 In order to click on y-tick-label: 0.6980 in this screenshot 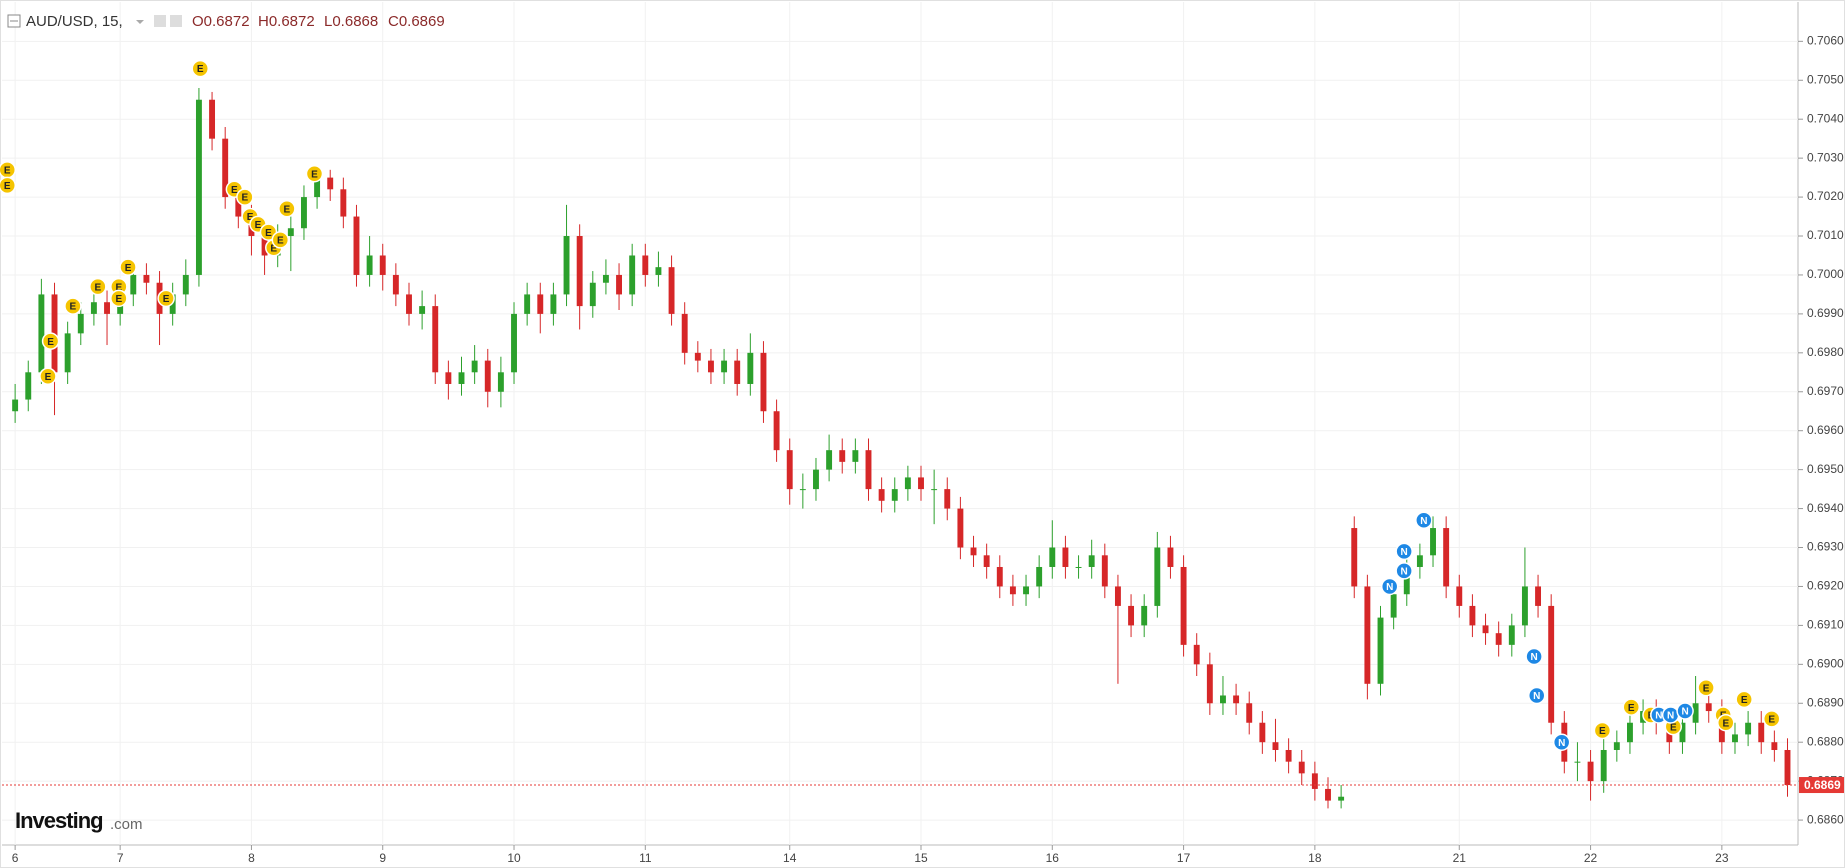, I will do `click(1825, 352)`.